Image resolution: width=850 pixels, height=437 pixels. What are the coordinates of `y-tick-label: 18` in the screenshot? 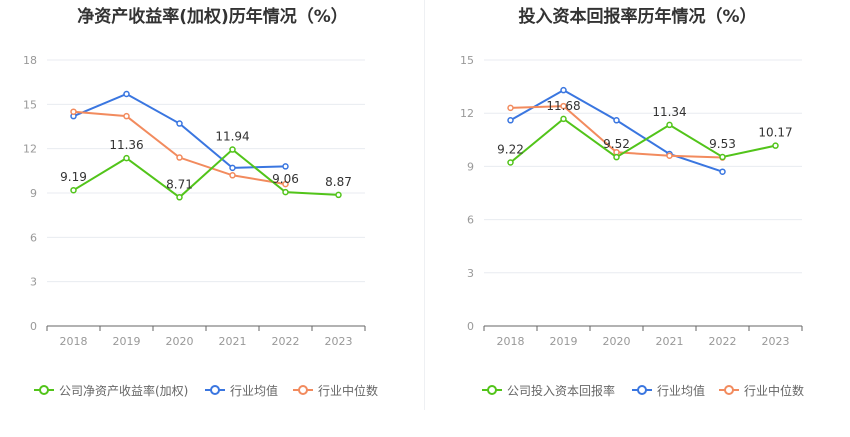 It's located at (30, 60).